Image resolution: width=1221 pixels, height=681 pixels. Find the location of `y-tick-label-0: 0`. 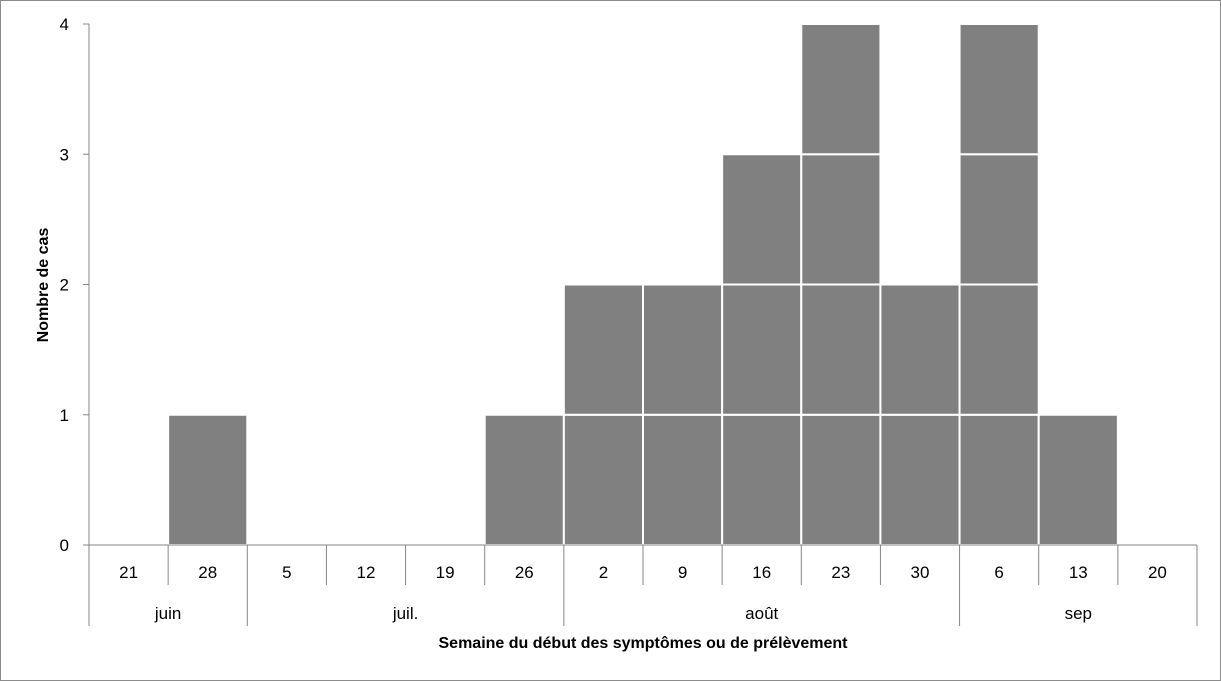

y-tick-label-0: 0 is located at coordinates (64, 545).